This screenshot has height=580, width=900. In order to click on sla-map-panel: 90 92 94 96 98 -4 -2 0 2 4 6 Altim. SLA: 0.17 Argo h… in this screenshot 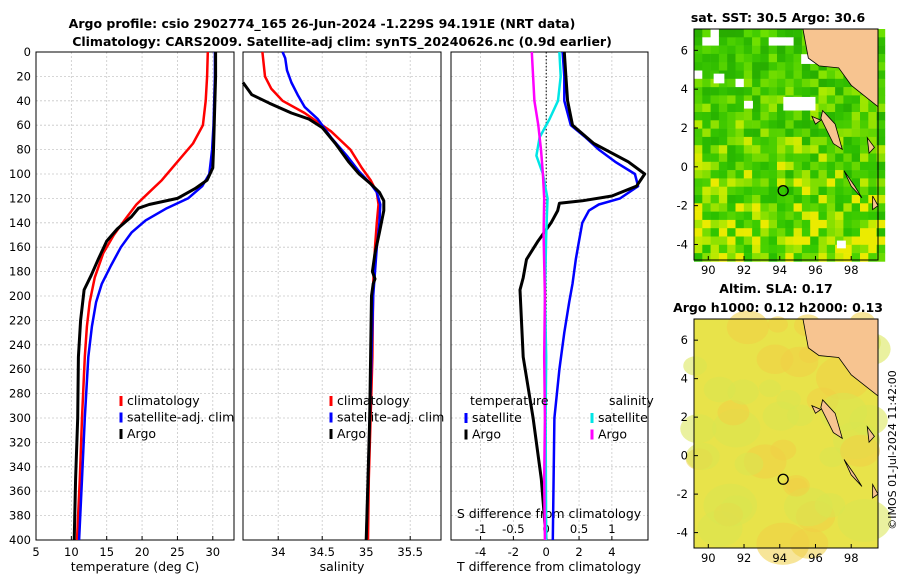, I will do `click(782, 423)`.